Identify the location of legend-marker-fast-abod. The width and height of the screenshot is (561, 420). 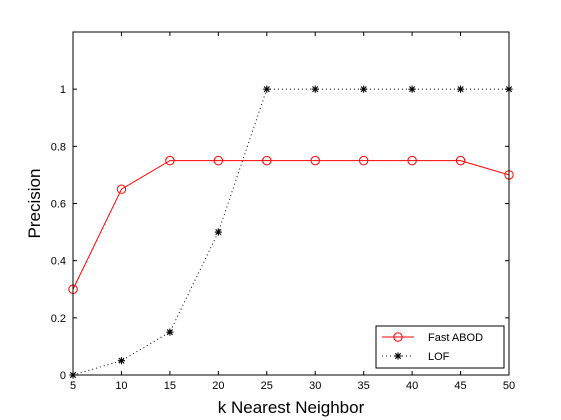
(398, 337).